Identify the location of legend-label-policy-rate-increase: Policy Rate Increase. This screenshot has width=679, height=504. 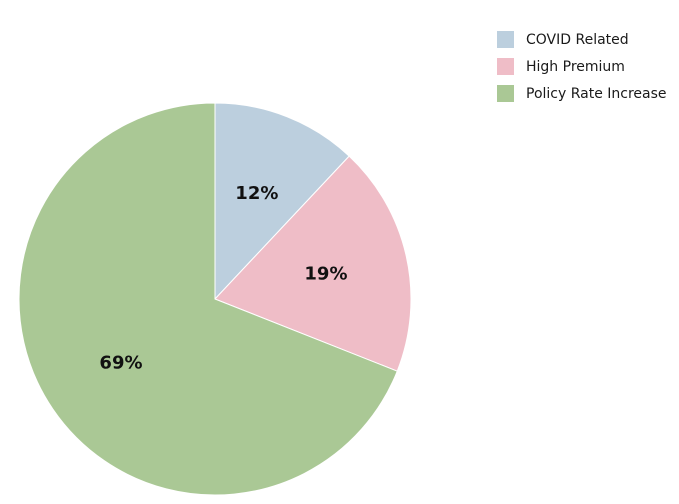
(596, 93).